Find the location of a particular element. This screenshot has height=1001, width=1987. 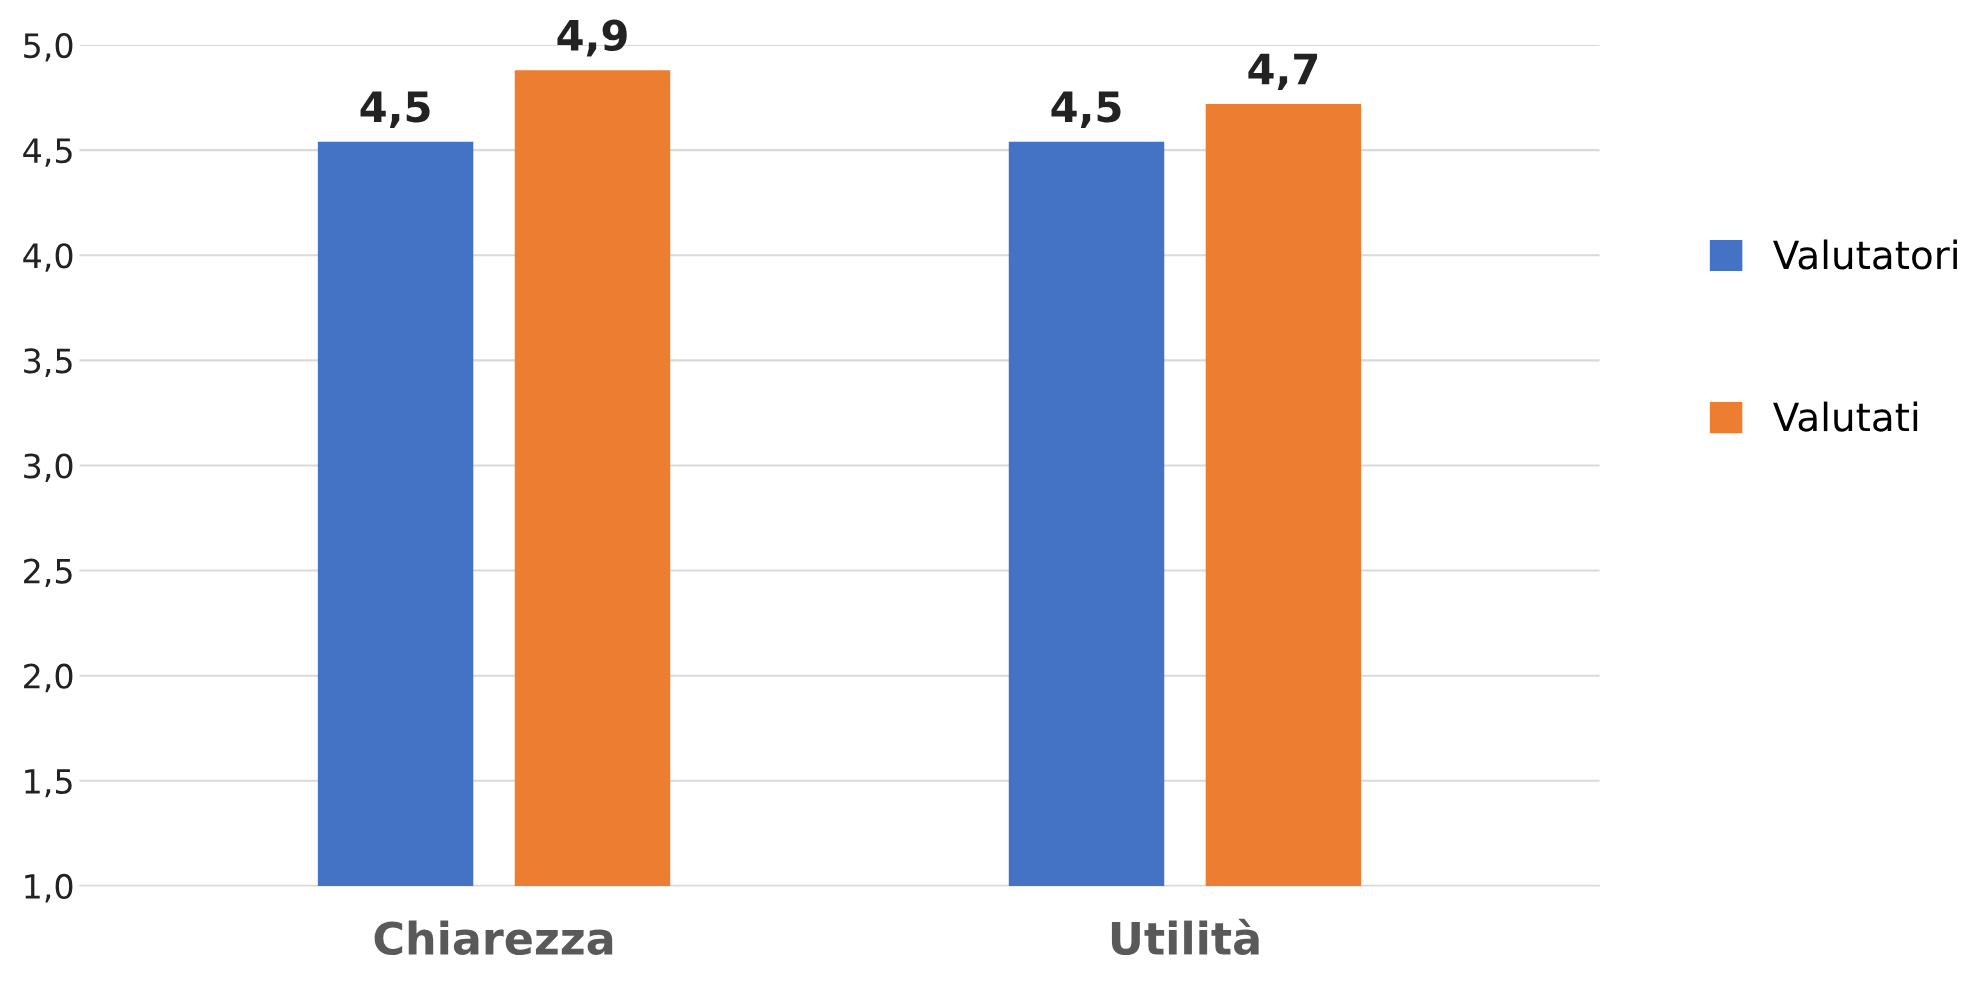

legend-label: Valutati is located at coordinates (1845, 416).